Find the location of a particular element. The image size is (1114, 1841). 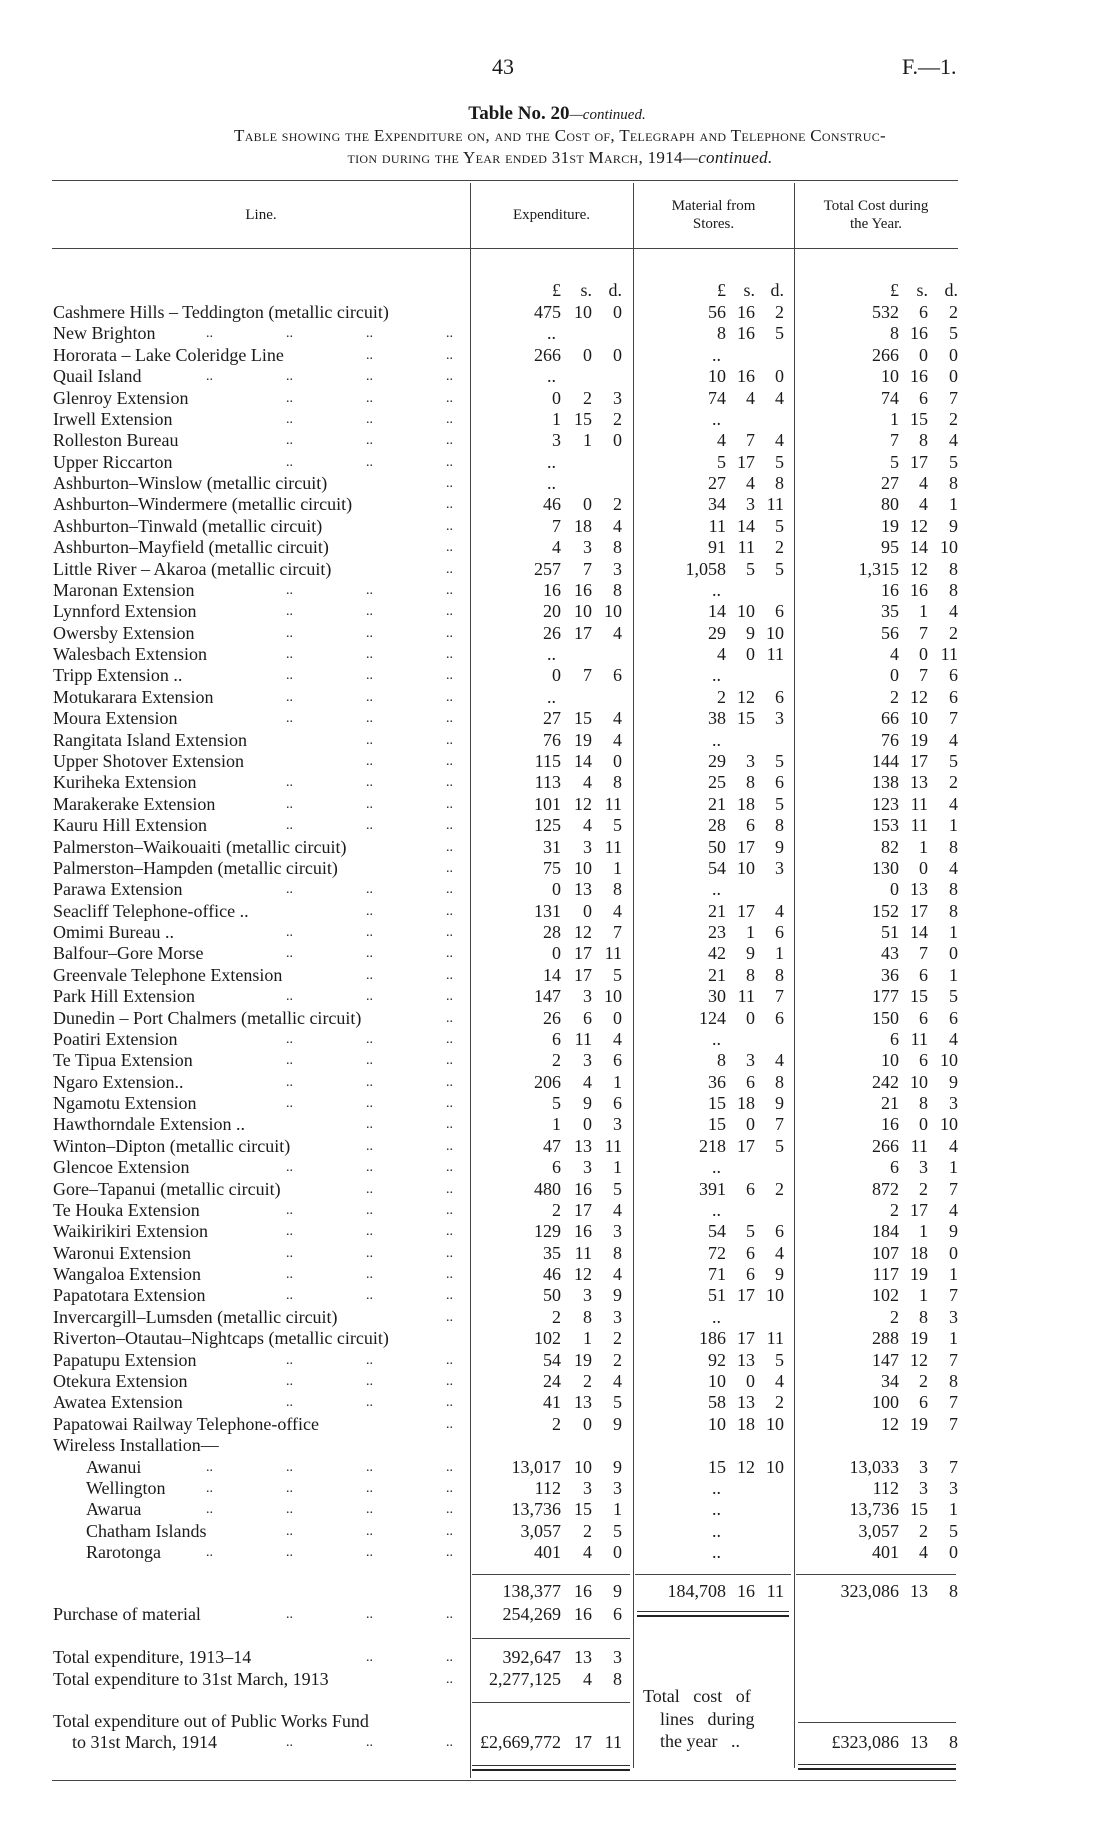

subtotal-expenditure-pounds: 138,377 is located at coordinates (532, 1591).